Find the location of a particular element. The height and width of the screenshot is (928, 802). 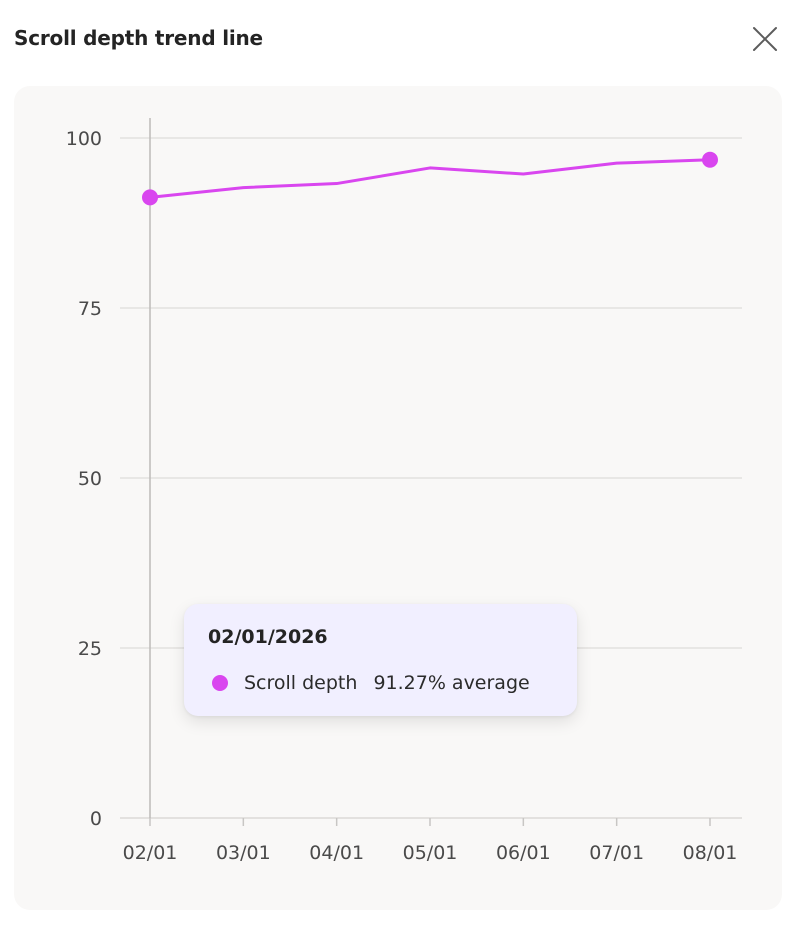

series-line is located at coordinates (430, 178).